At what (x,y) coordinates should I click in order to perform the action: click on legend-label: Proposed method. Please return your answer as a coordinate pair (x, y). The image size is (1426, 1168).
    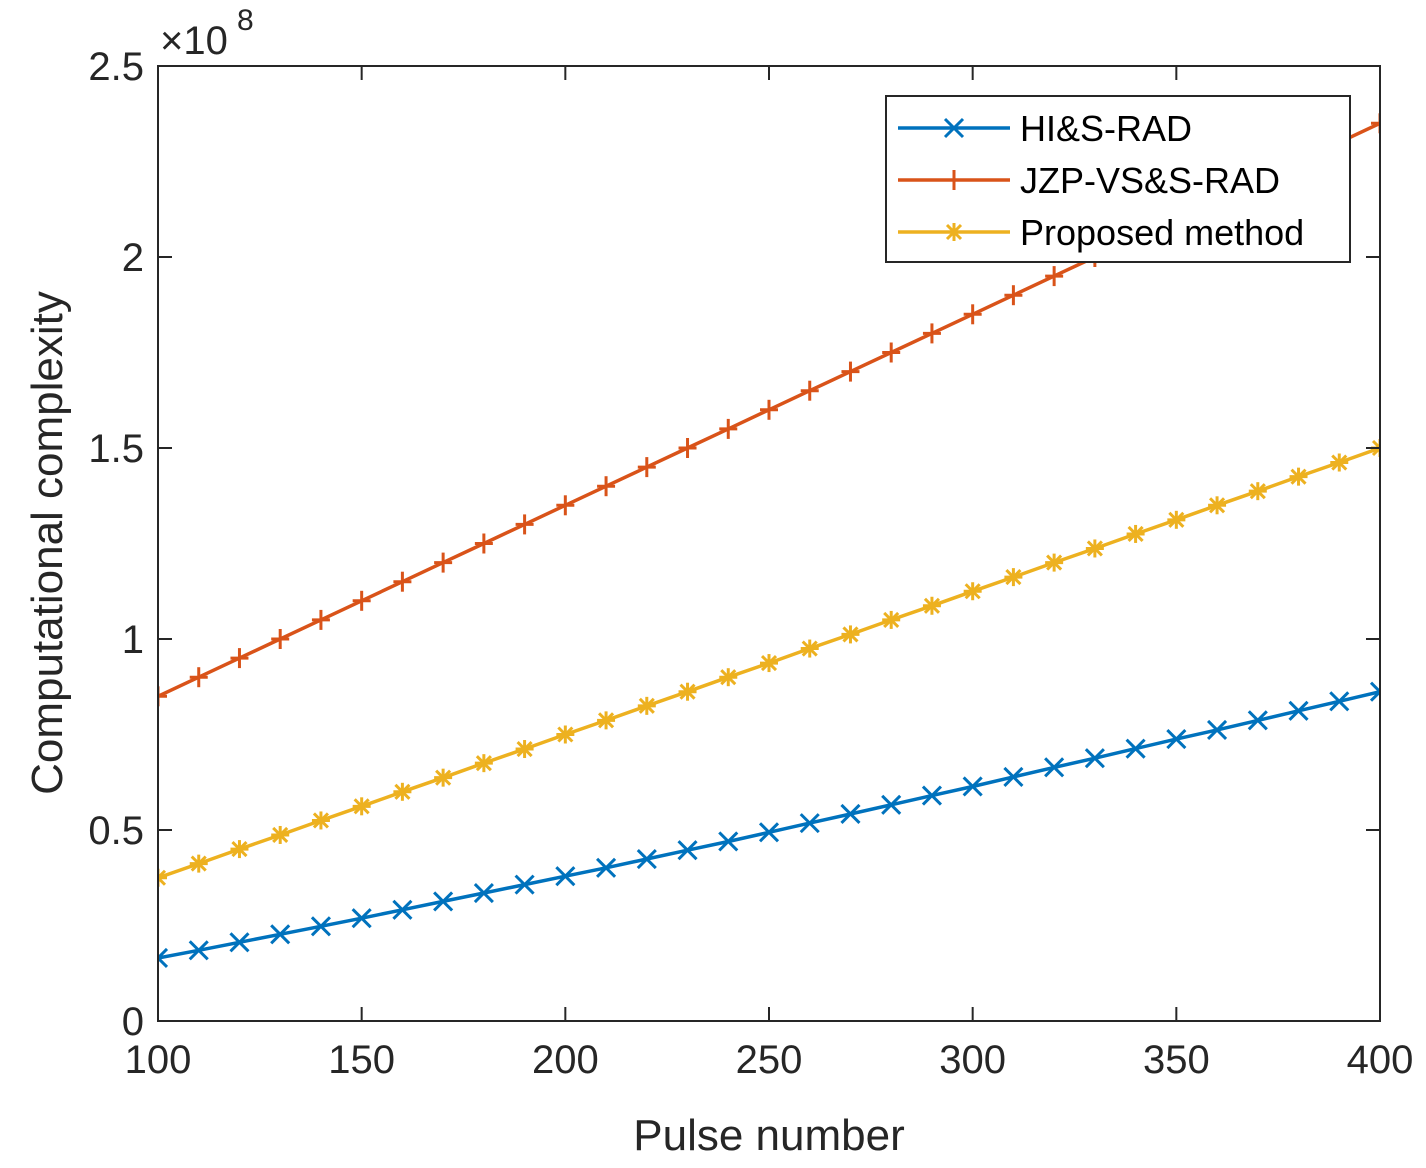
    Looking at the image, I should click on (1162, 232).